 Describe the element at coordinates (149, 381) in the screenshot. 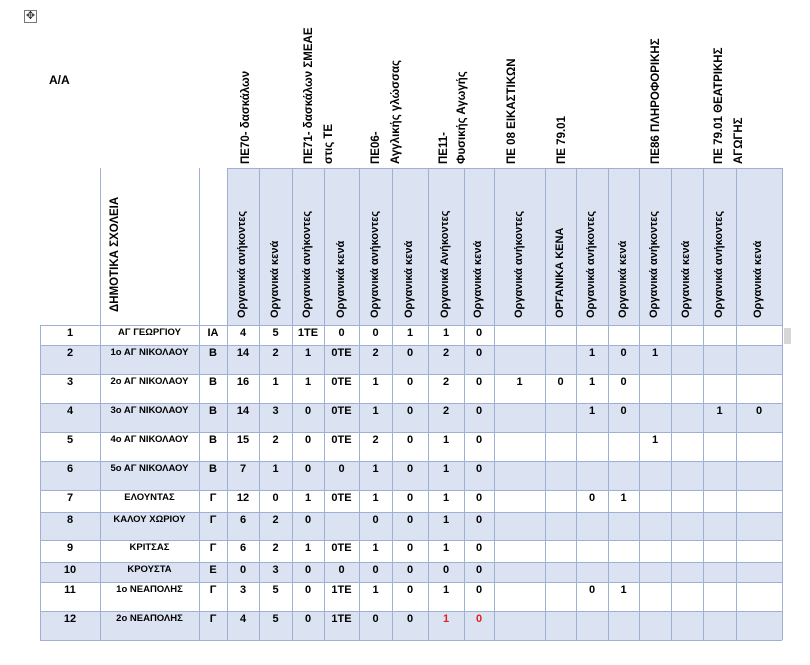

I see `school-name: 2ο ΑΓ ΝΙΚΟΛΑΟΥ` at that location.